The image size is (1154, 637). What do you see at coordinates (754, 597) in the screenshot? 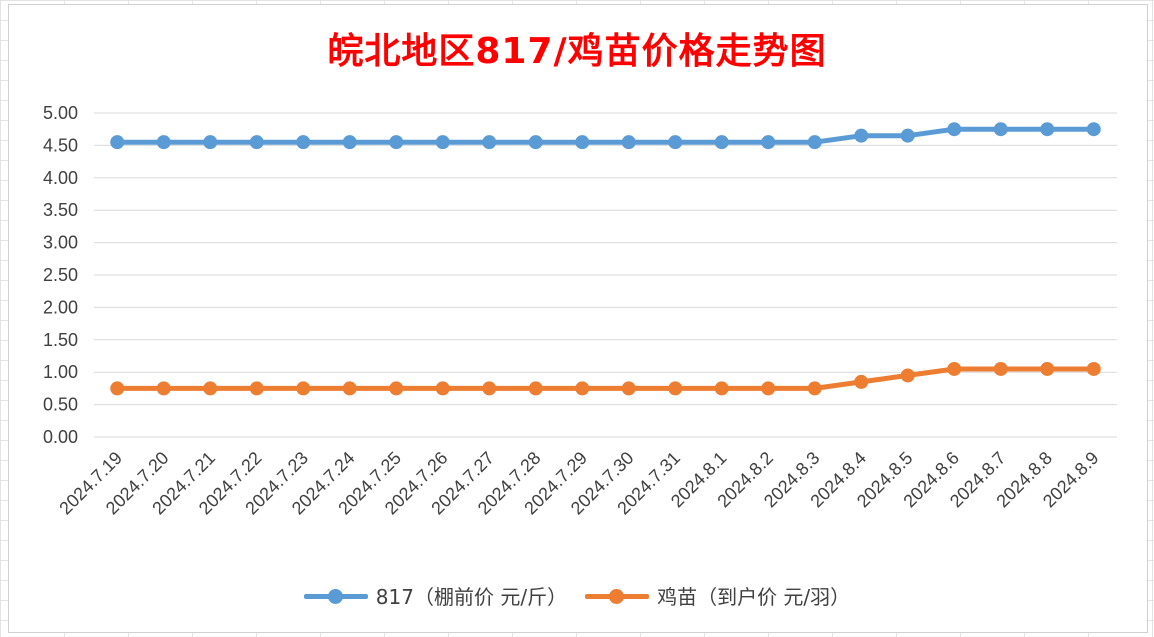
I see `legend-label-chick: 鸡苗（到户价 元/羽）` at bounding box center [754, 597].